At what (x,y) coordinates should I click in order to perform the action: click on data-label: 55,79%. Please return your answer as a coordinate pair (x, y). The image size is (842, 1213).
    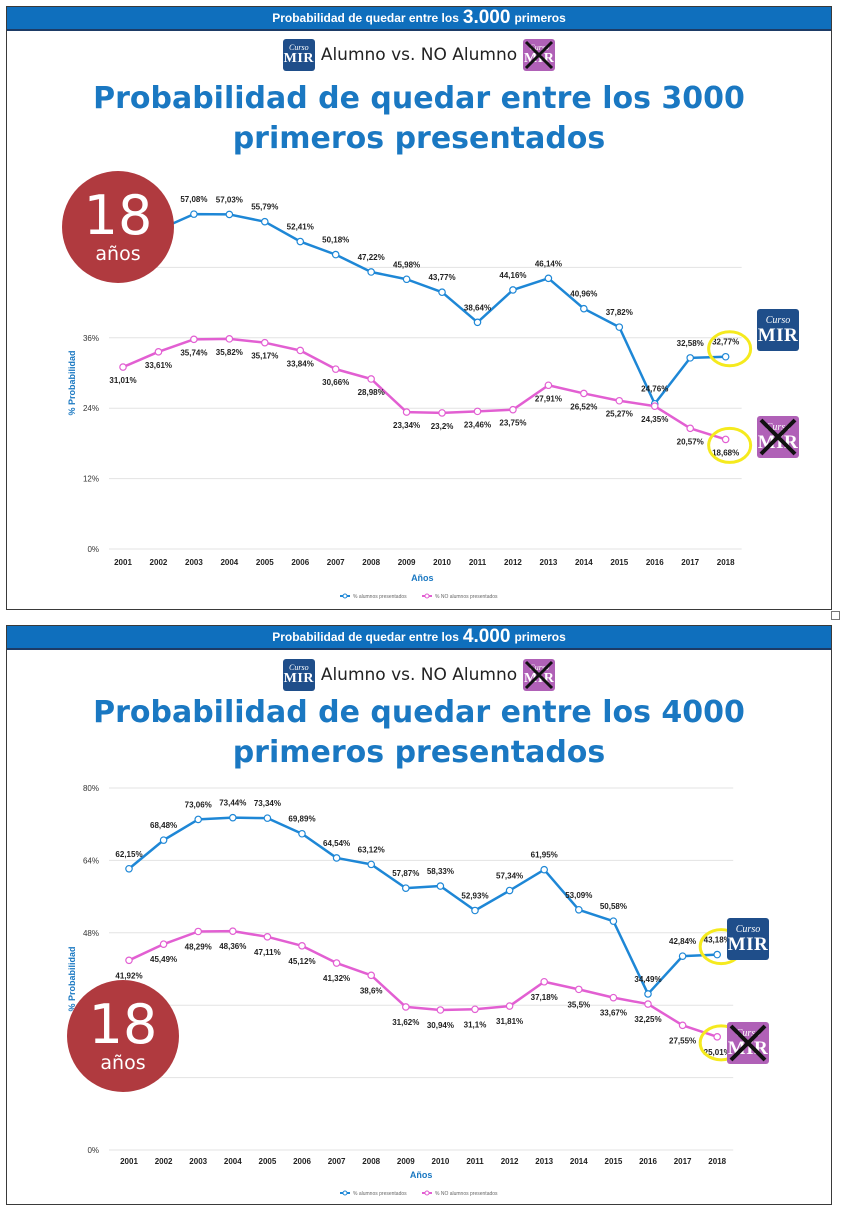
    Looking at the image, I should click on (264, 207).